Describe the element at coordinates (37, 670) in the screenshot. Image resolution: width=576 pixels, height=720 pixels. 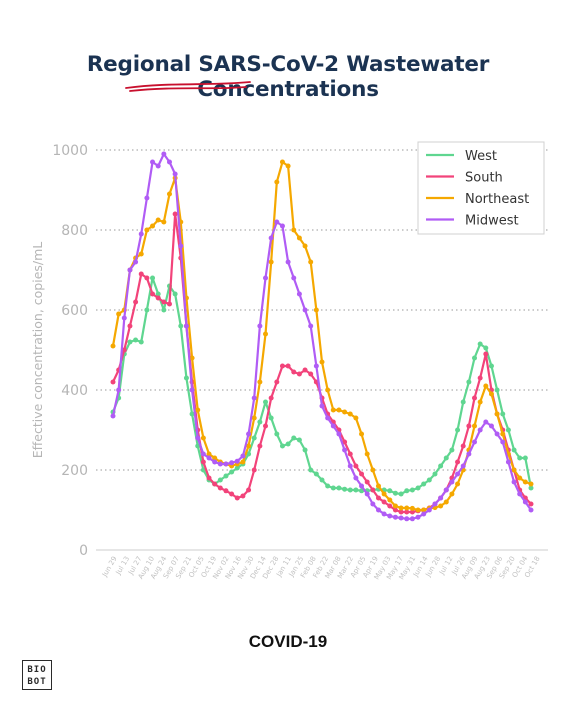
I see `logo-text-top: BIO` at that location.